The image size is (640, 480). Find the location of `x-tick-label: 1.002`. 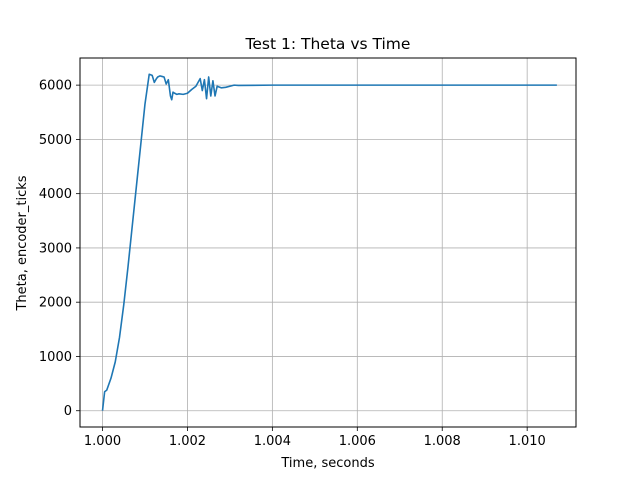

x-tick-label: 1.002 is located at coordinates (187, 441).